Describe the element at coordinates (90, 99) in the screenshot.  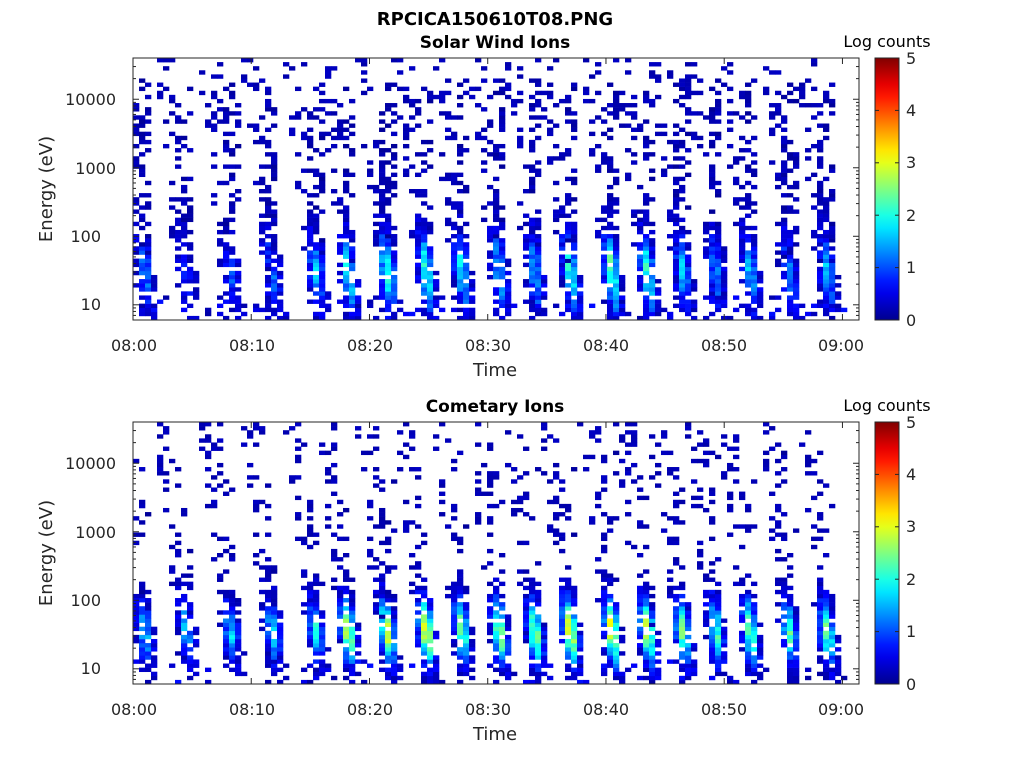
I see `y-tick-label: 10000` at that location.